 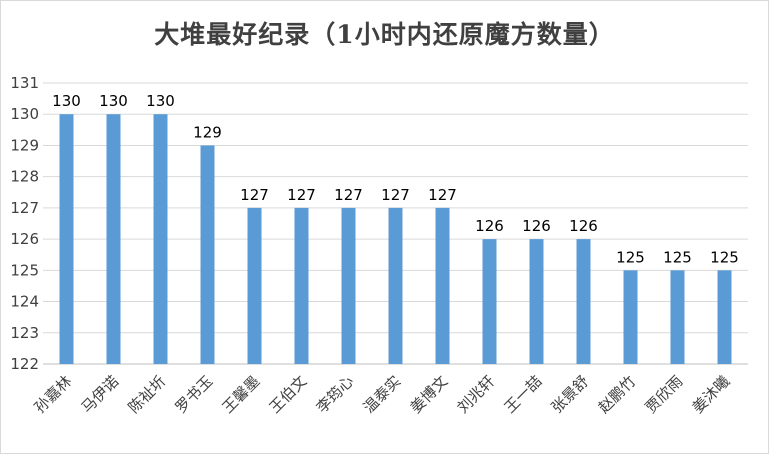 I want to click on x-category-label: 贾欣雨, so click(x=664, y=394).